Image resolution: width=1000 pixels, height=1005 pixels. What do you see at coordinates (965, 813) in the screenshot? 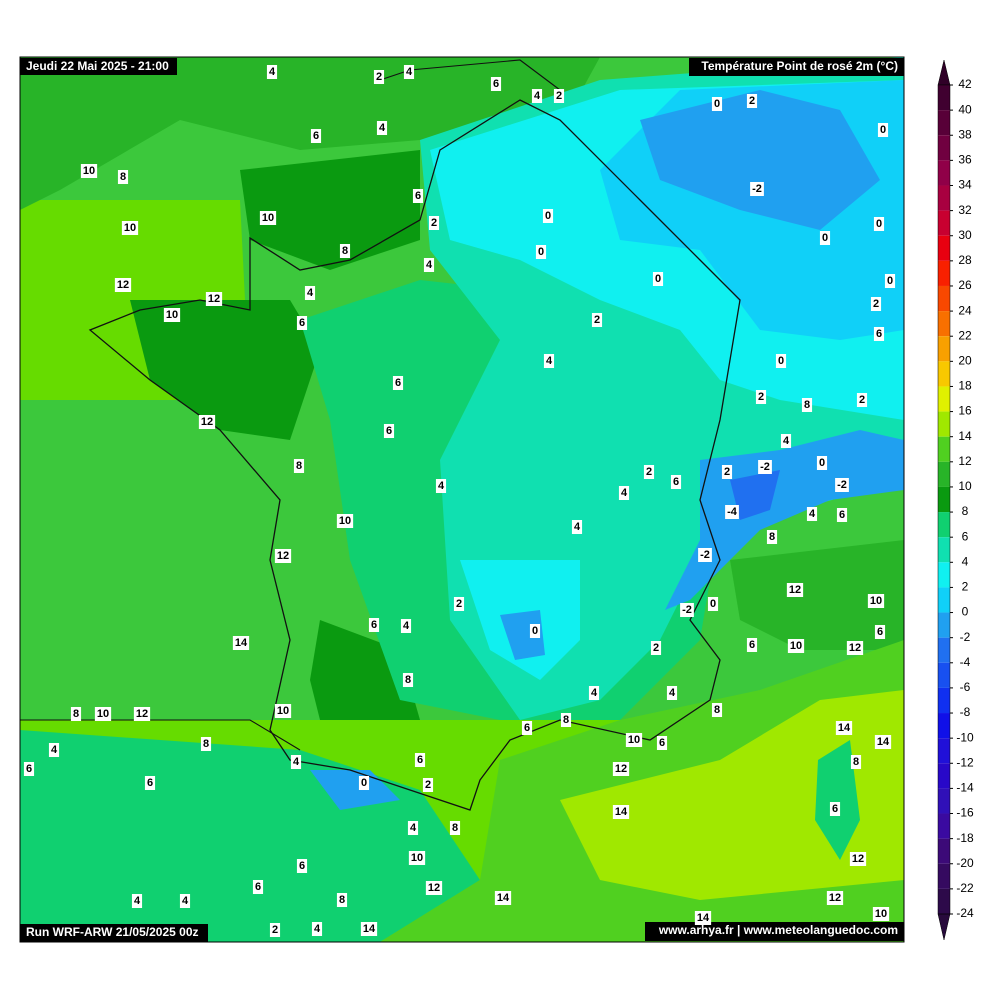
I see `colorbar-tick-label: -16` at bounding box center [965, 813].